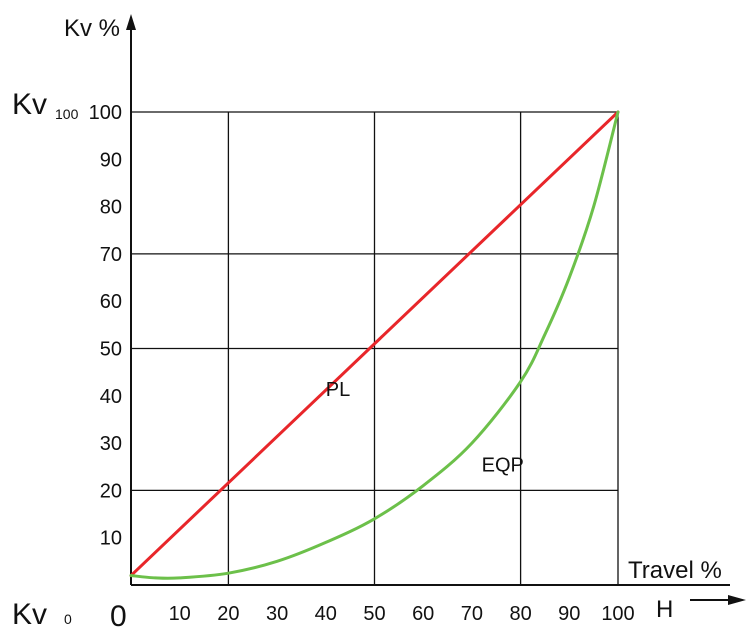 This screenshot has height=633, width=748. I want to click on y-tick-labels: 10 20 30 40 50 60 70 80 90 100, so click(105, 326).